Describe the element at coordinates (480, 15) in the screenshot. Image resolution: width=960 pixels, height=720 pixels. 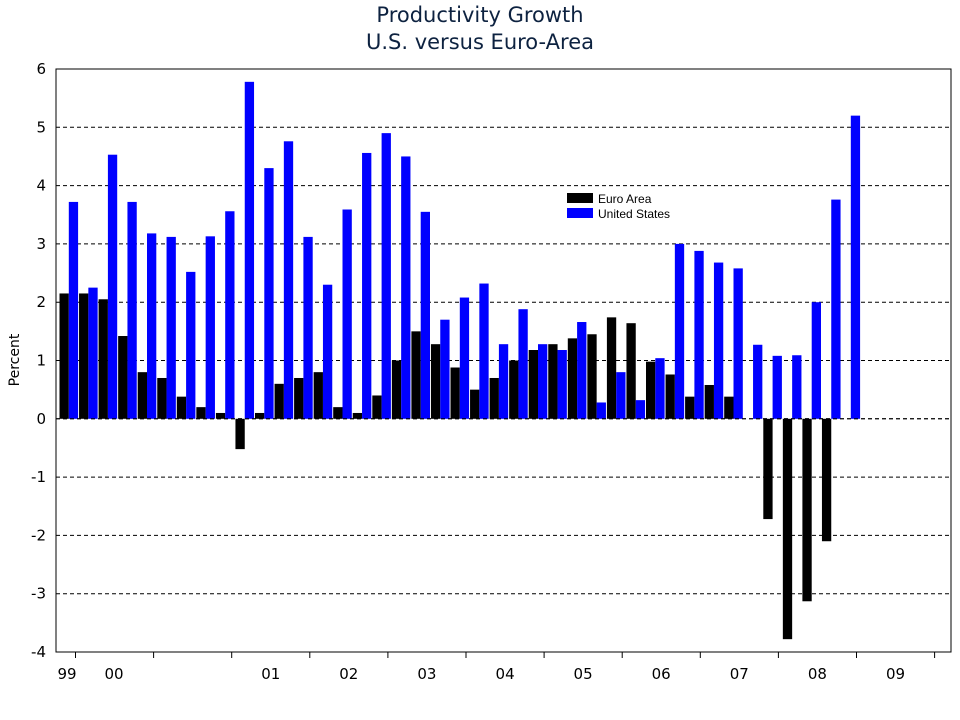
I see `chart-title: Productivity Growth` at that location.